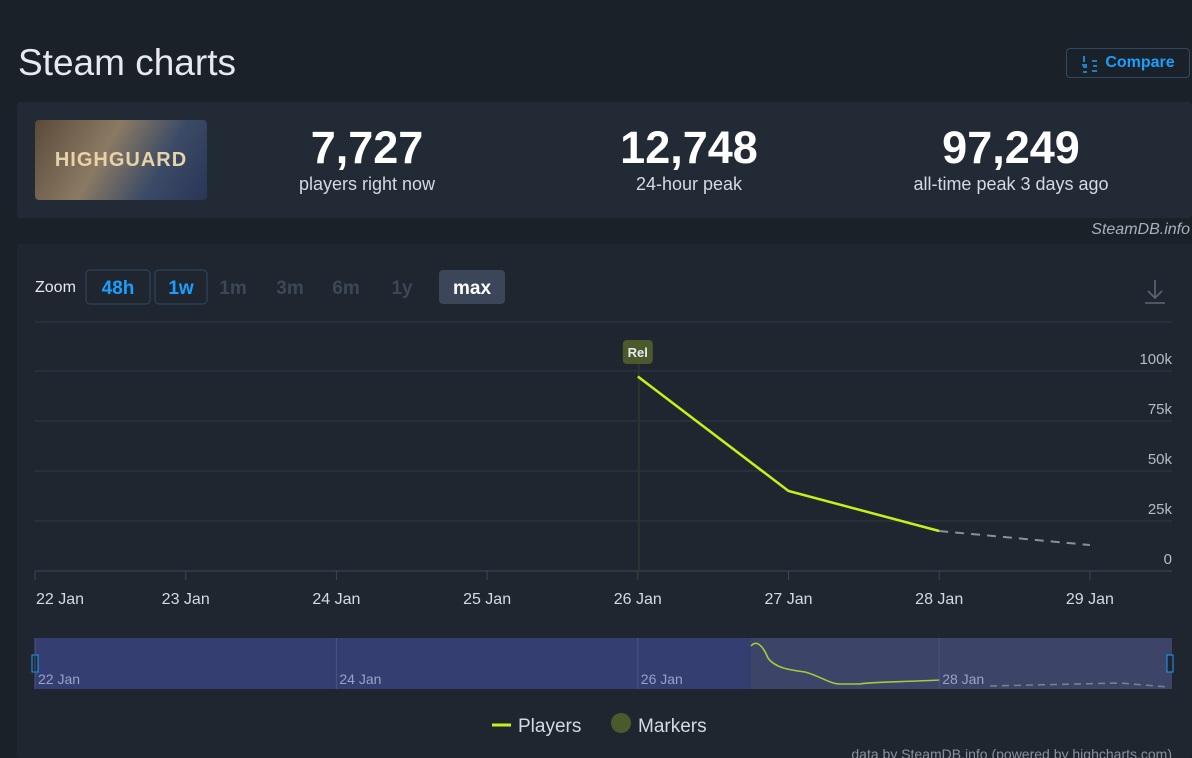 Image resolution: width=1192 pixels, height=758 pixels. What do you see at coordinates (1011, 184) in the screenshot?
I see `stat-label: all-time peak 3 days ago` at bounding box center [1011, 184].